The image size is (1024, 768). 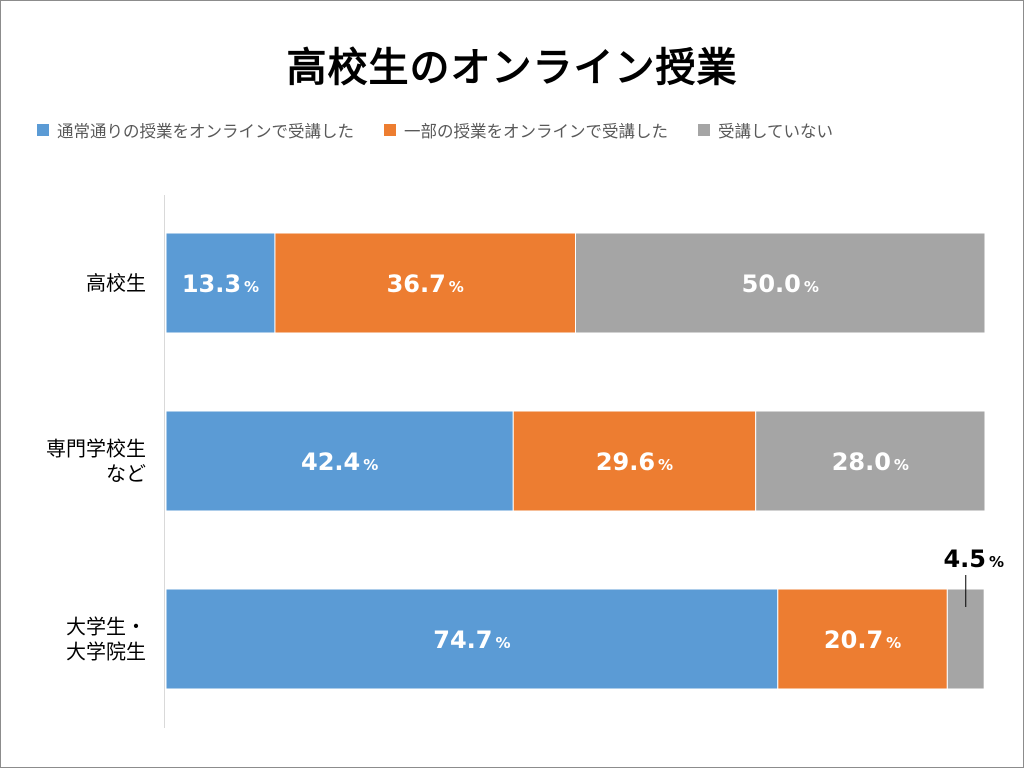 What do you see at coordinates (96, 461) in the screenshot?
I see `category-label: 専門学校生など` at bounding box center [96, 461].